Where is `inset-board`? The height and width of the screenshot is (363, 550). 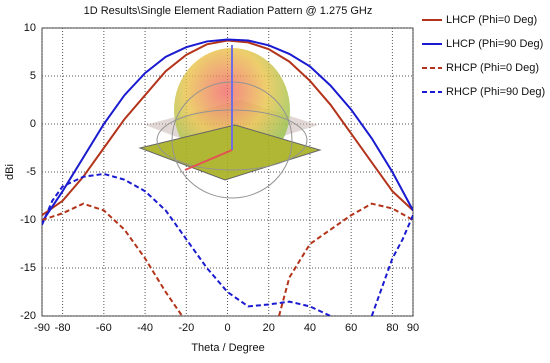
inset-board is located at coordinates (230, 152).